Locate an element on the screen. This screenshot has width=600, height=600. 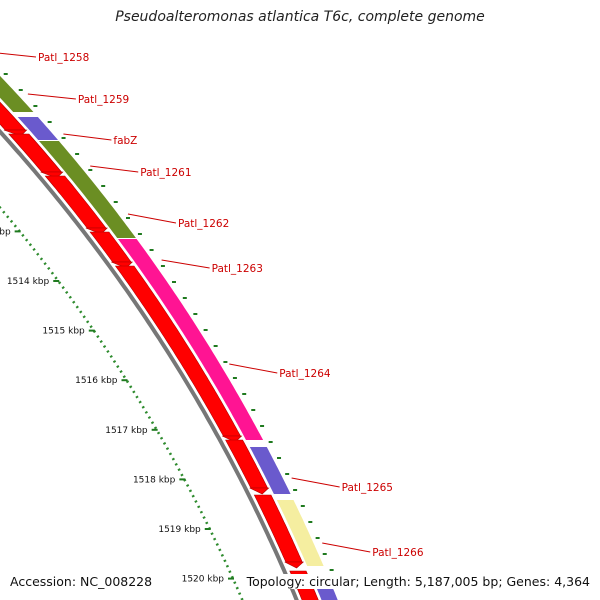
gene-label: Patl_1266 is located at coordinates (398, 553).